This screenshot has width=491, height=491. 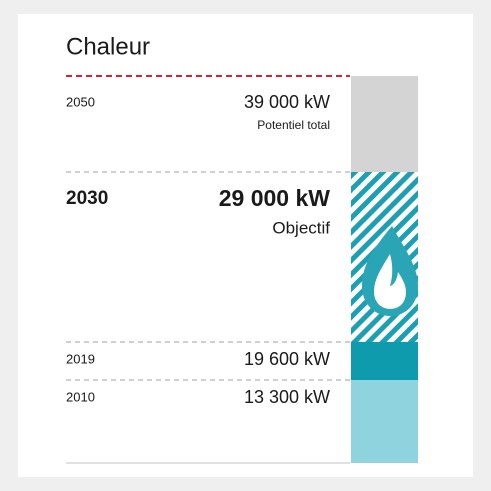 I want to click on year: 2050, so click(x=80, y=101).